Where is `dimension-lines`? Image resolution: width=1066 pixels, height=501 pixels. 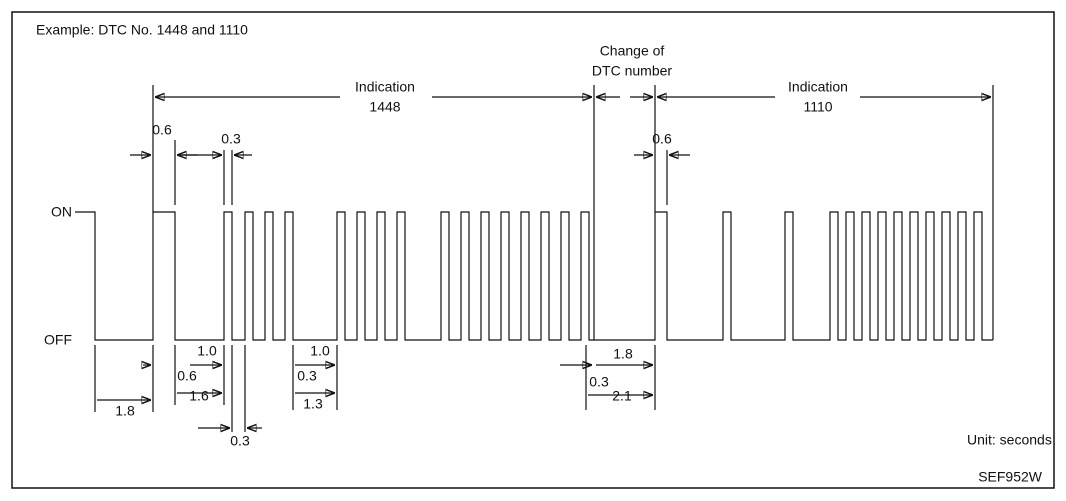 dimension-lines is located at coordinates (375, 388).